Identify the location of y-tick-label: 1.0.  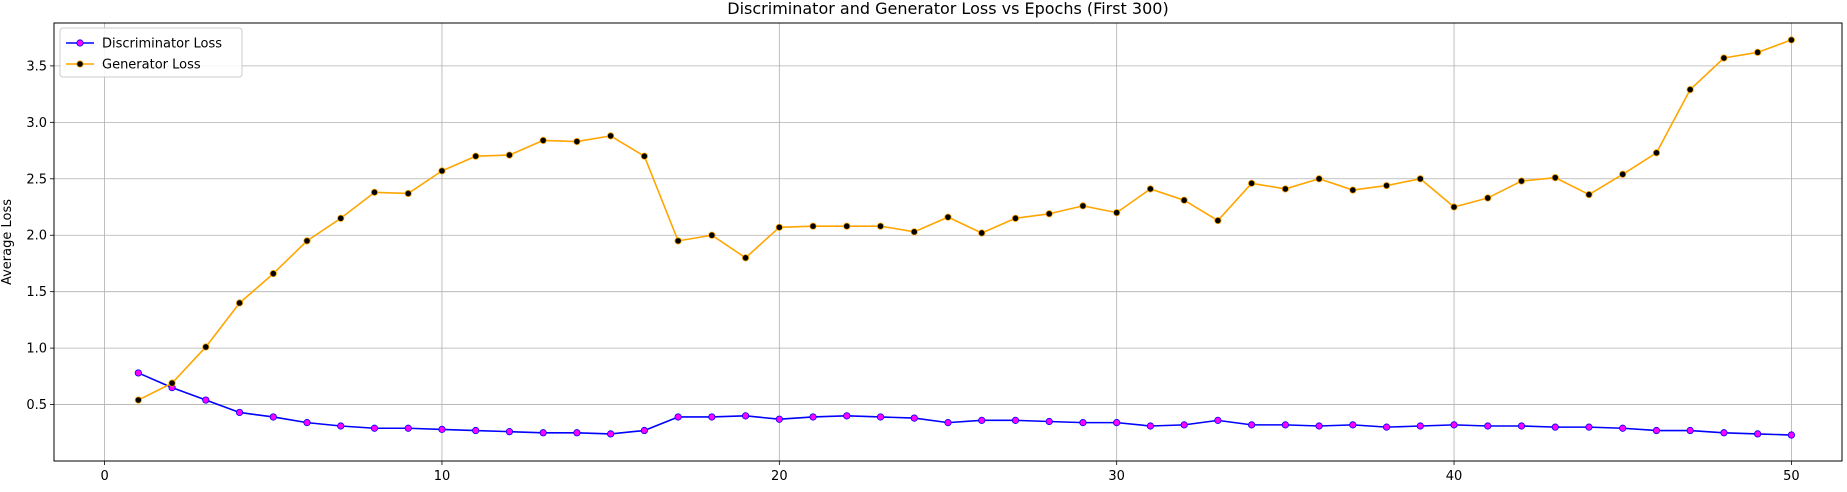
(36, 349).